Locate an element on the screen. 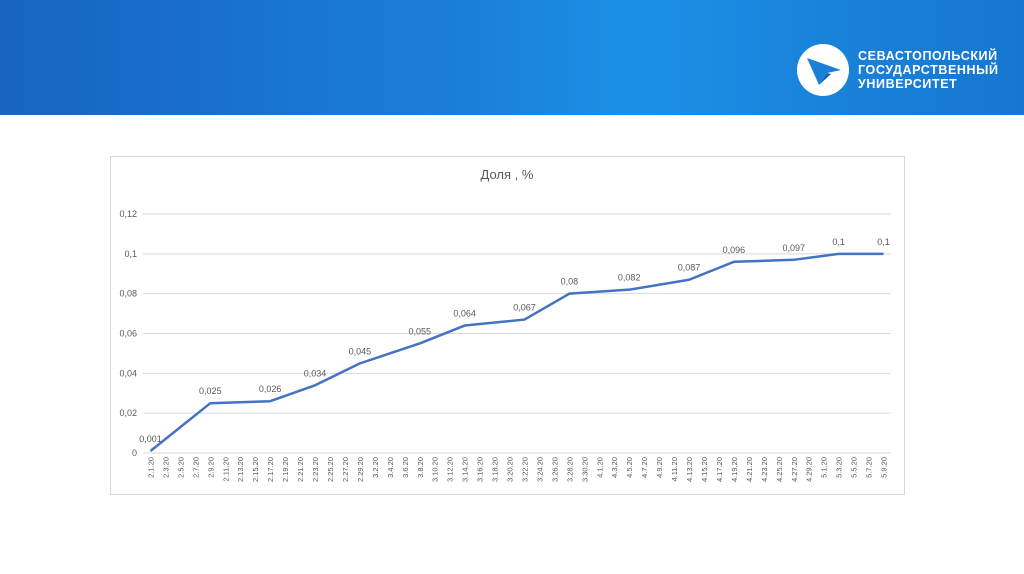  x-tick-label: 5.1.20 is located at coordinates (824, 467).